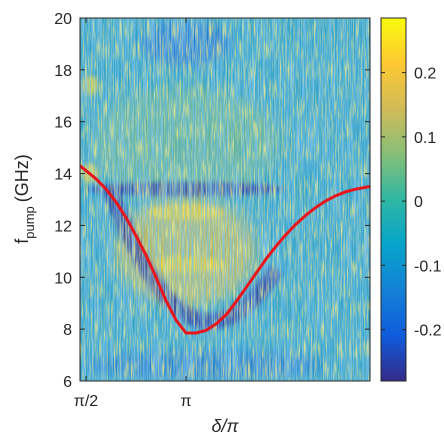  I want to click on colorbar-tick-label: 0.1, so click(425, 138).